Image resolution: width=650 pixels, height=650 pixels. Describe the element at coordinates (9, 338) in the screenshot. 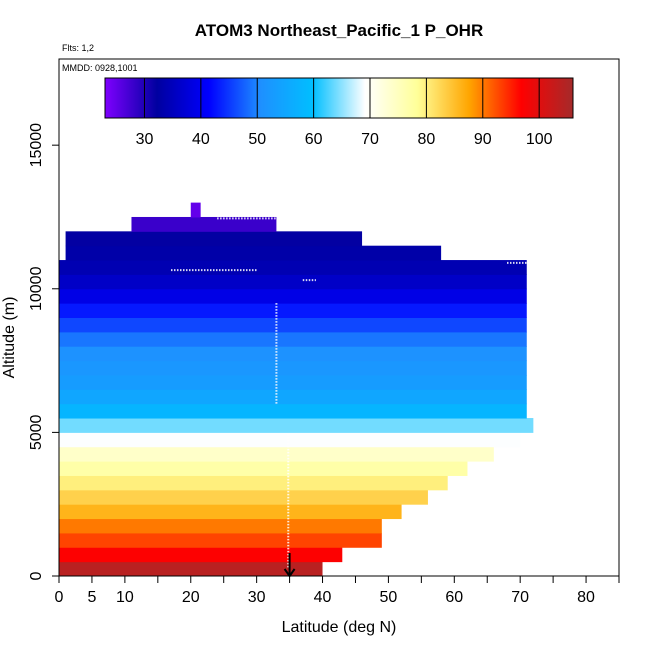

I see `y-axis-label: Altitude (m)` at that location.